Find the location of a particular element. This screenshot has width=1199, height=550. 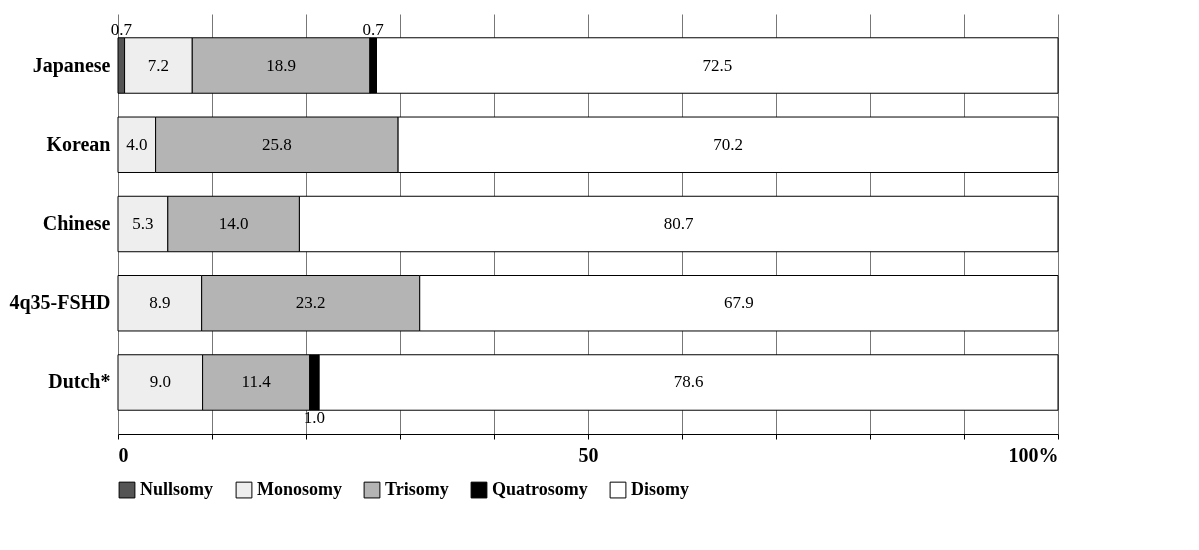

data-label: 14.0 is located at coordinates (233, 223).